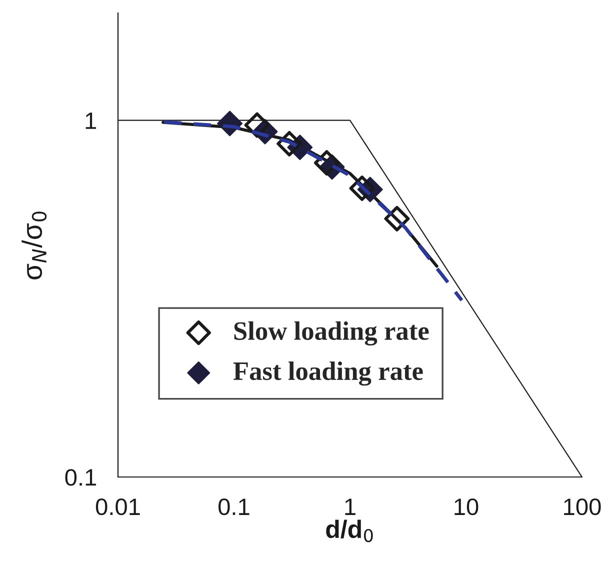 This screenshot has height=584, width=615. What do you see at coordinates (349, 531) in the screenshot?
I see `x-axis-title: d/d$_{0}$` at bounding box center [349, 531].